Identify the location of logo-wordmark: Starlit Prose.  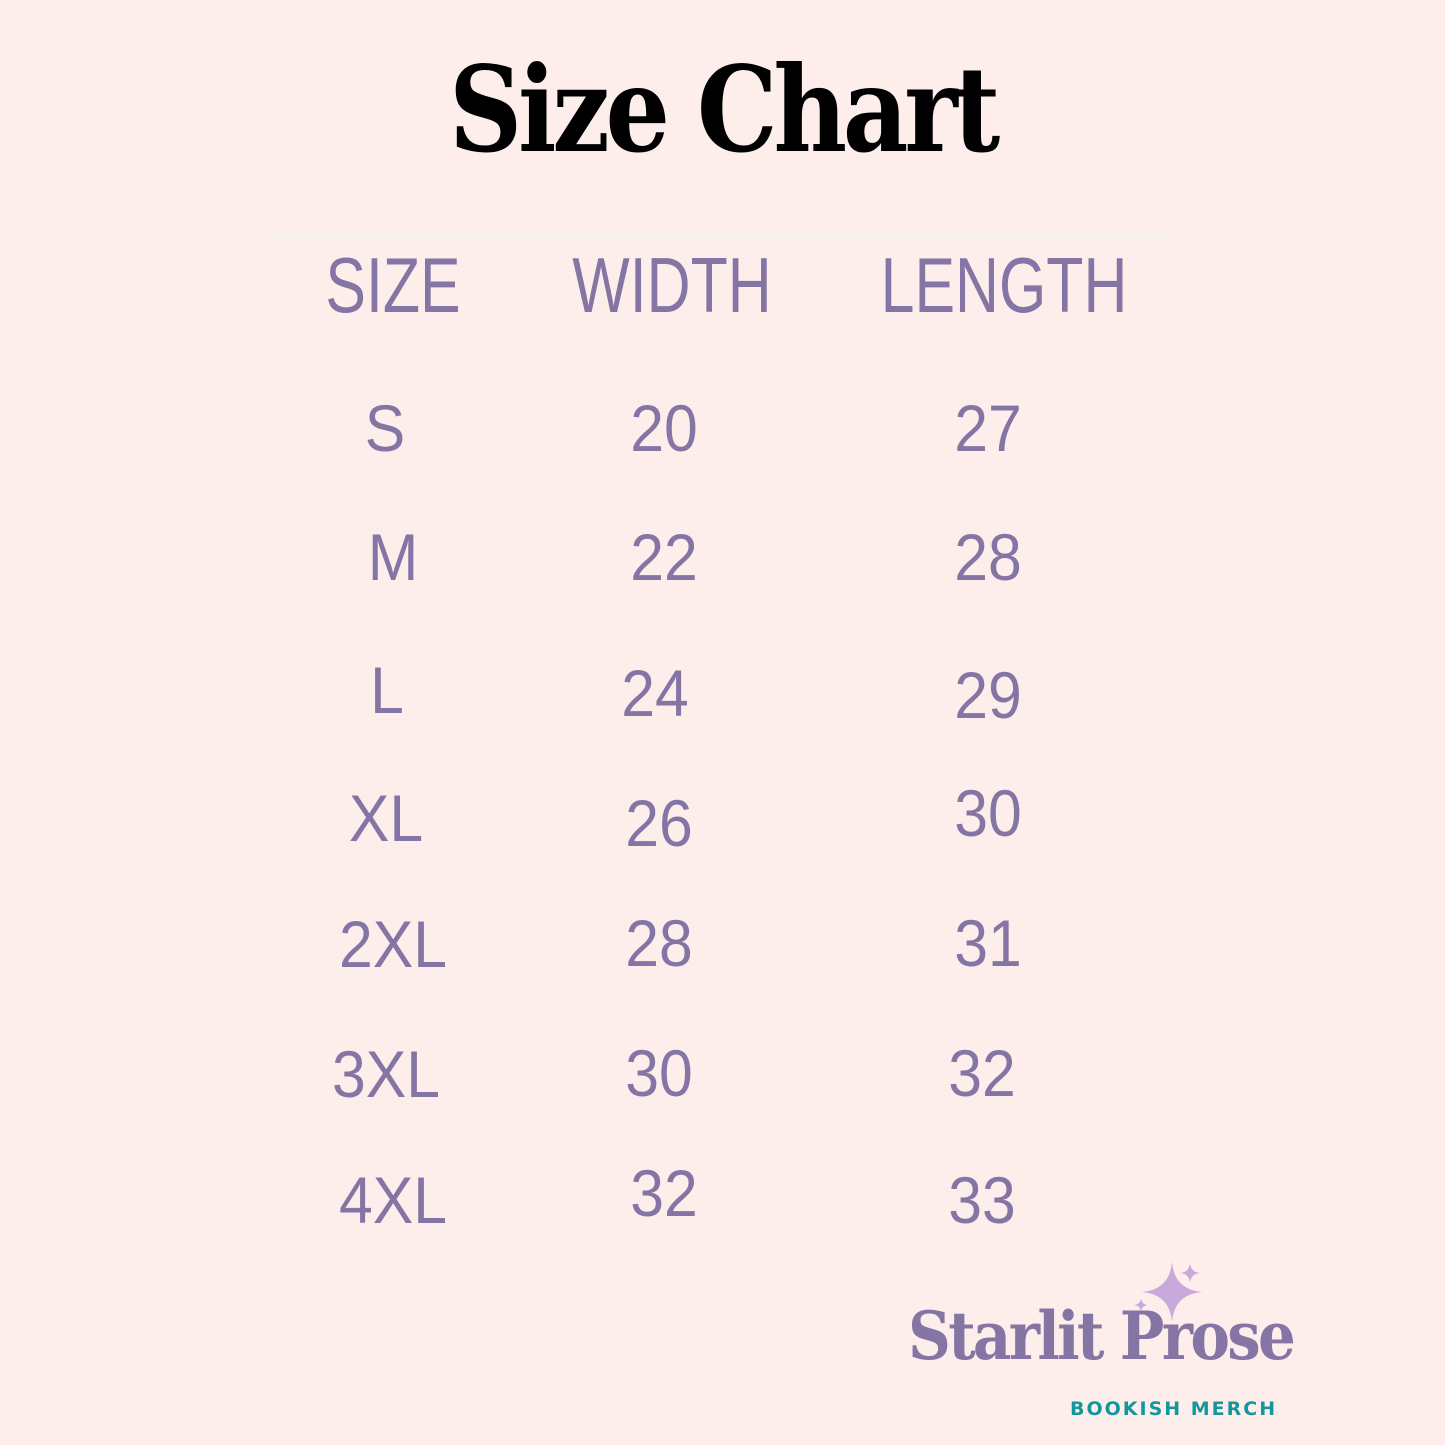
(1102, 1336).